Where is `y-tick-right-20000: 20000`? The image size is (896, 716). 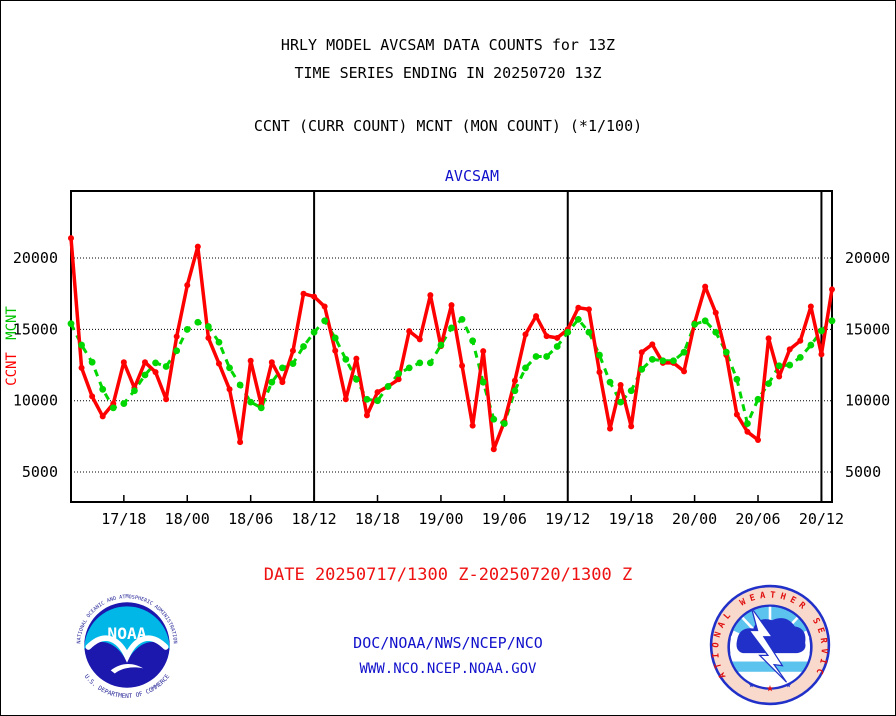
y-tick-right-20000: 20000 is located at coordinates (867, 258).